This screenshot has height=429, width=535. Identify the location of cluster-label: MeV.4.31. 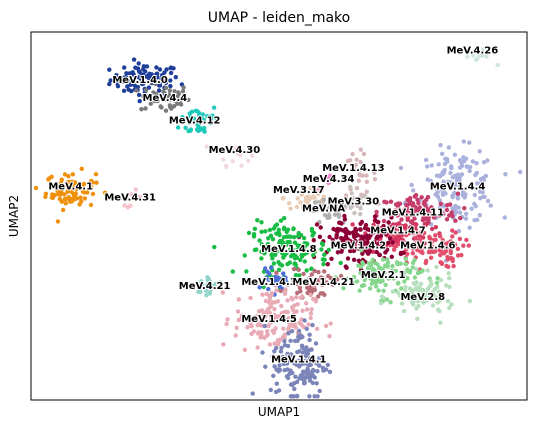
(130, 198).